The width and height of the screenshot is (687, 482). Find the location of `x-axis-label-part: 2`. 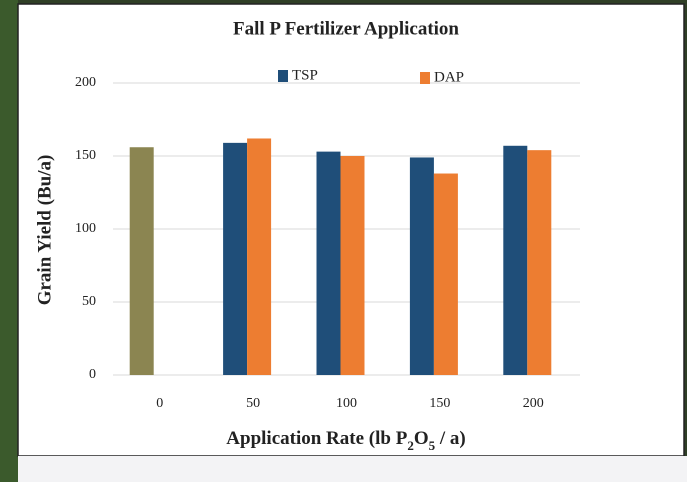

x-axis-label-part: 2 is located at coordinates (410, 445).